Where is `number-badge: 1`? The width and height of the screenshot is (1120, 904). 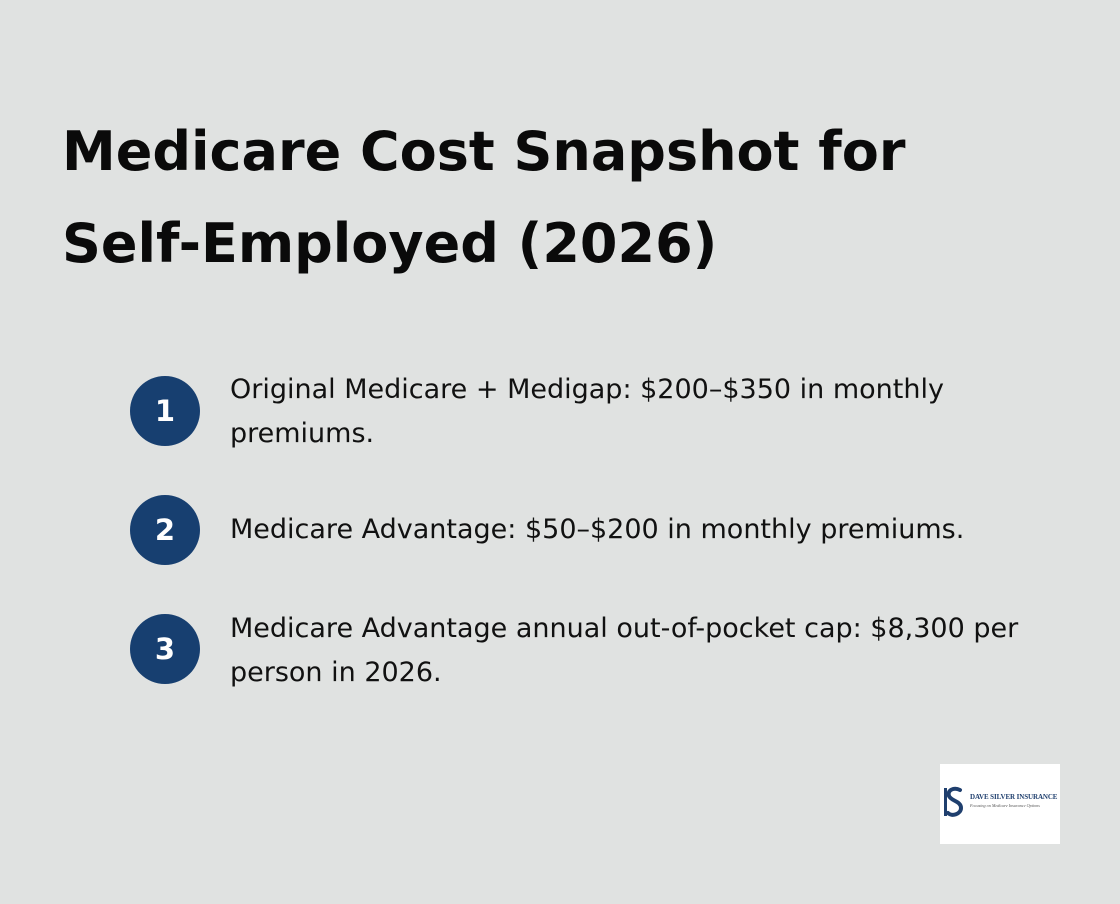 number-badge: 1 is located at coordinates (165, 411).